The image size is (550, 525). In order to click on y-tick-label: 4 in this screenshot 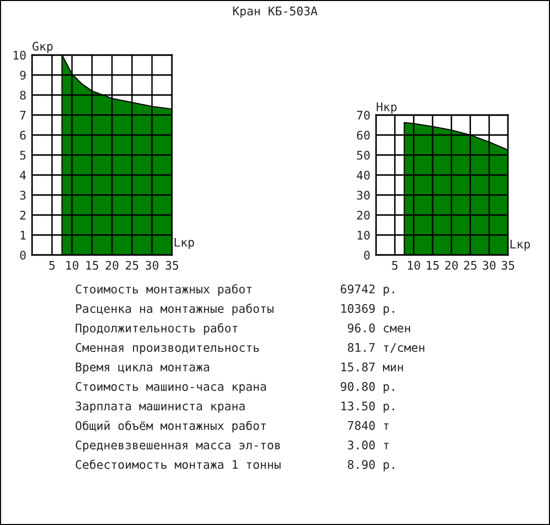, I will do `click(23, 175)`.